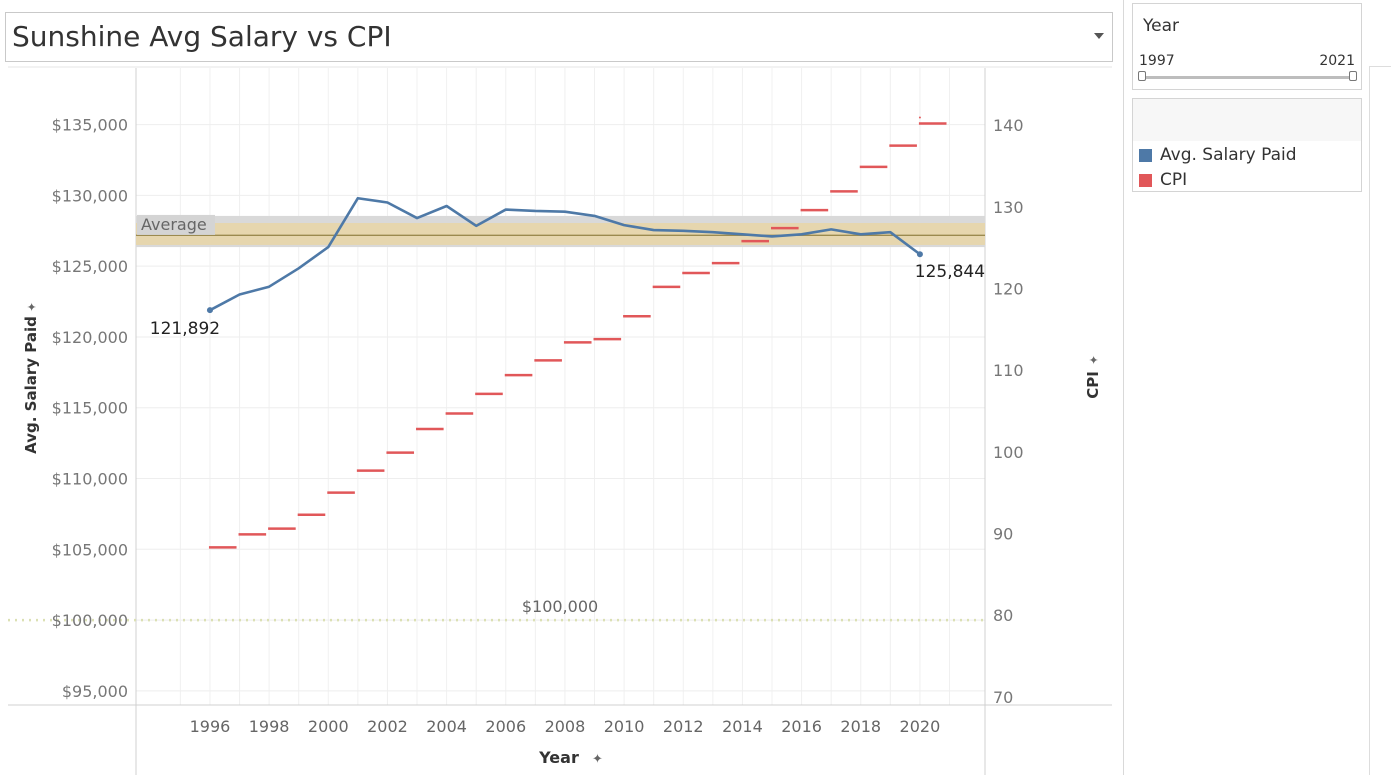 Image resolution: width=1391 pixels, height=775 pixels. I want to click on year-filter-min-label: 1997, so click(1157, 61).